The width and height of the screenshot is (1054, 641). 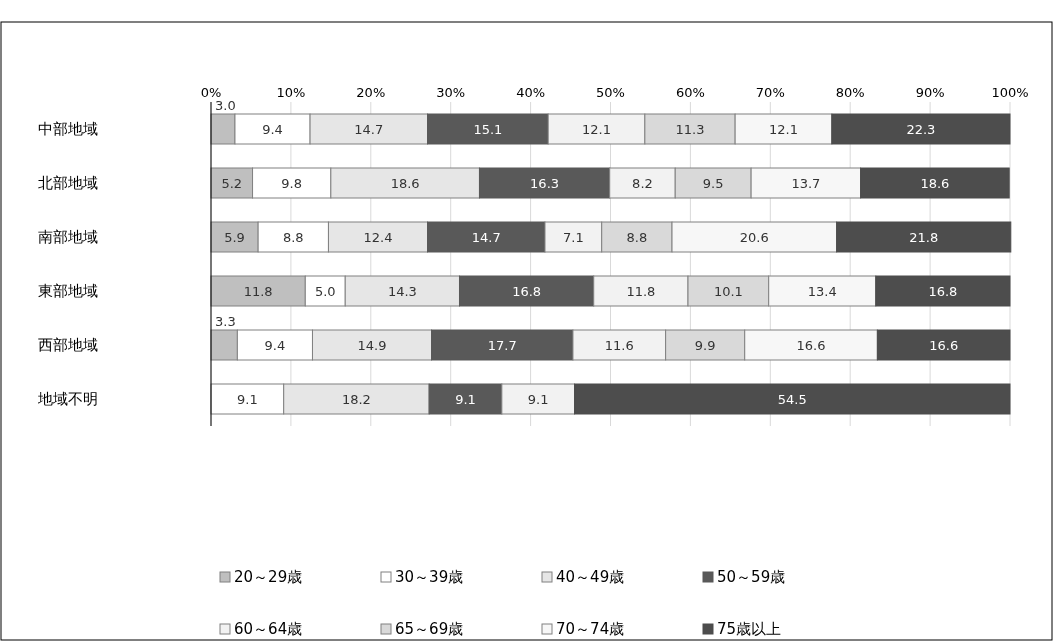 I want to click on x-tick-label: 50%, so click(x=610, y=92).